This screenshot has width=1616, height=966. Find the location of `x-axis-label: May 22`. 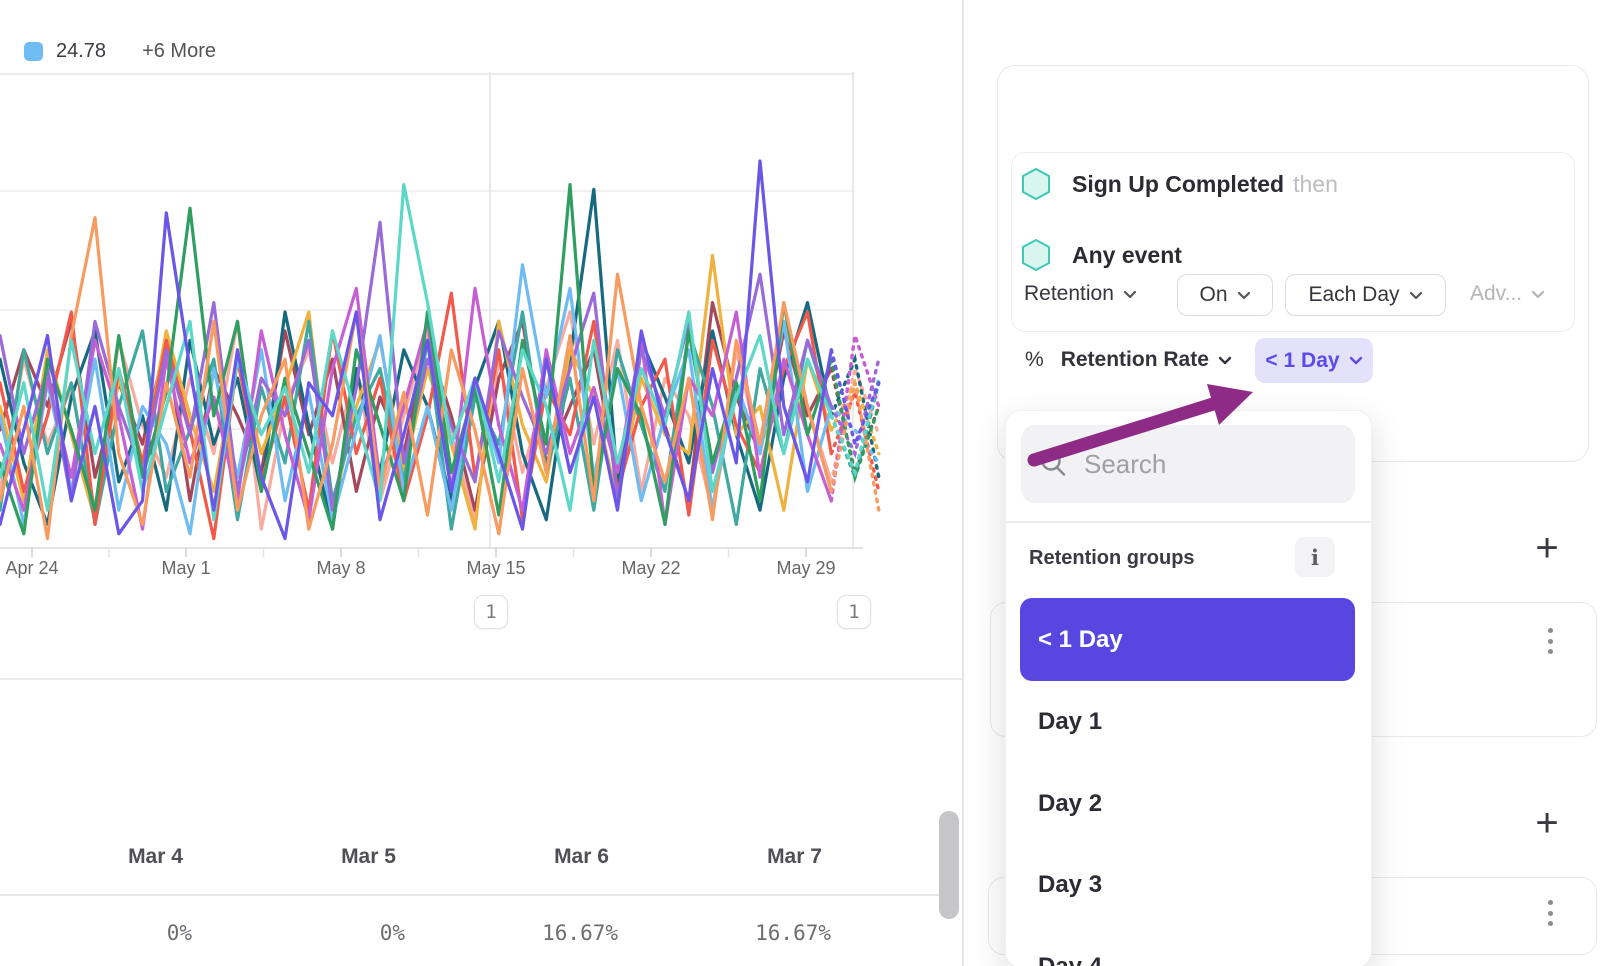

x-axis-label: May 22 is located at coordinates (651, 568).